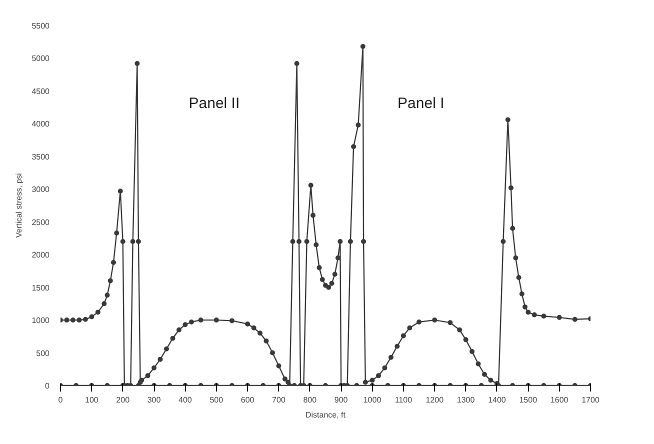  What do you see at coordinates (185, 400) in the screenshot?
I see `x-tick-label: 400` at bounding box center [185, 400].